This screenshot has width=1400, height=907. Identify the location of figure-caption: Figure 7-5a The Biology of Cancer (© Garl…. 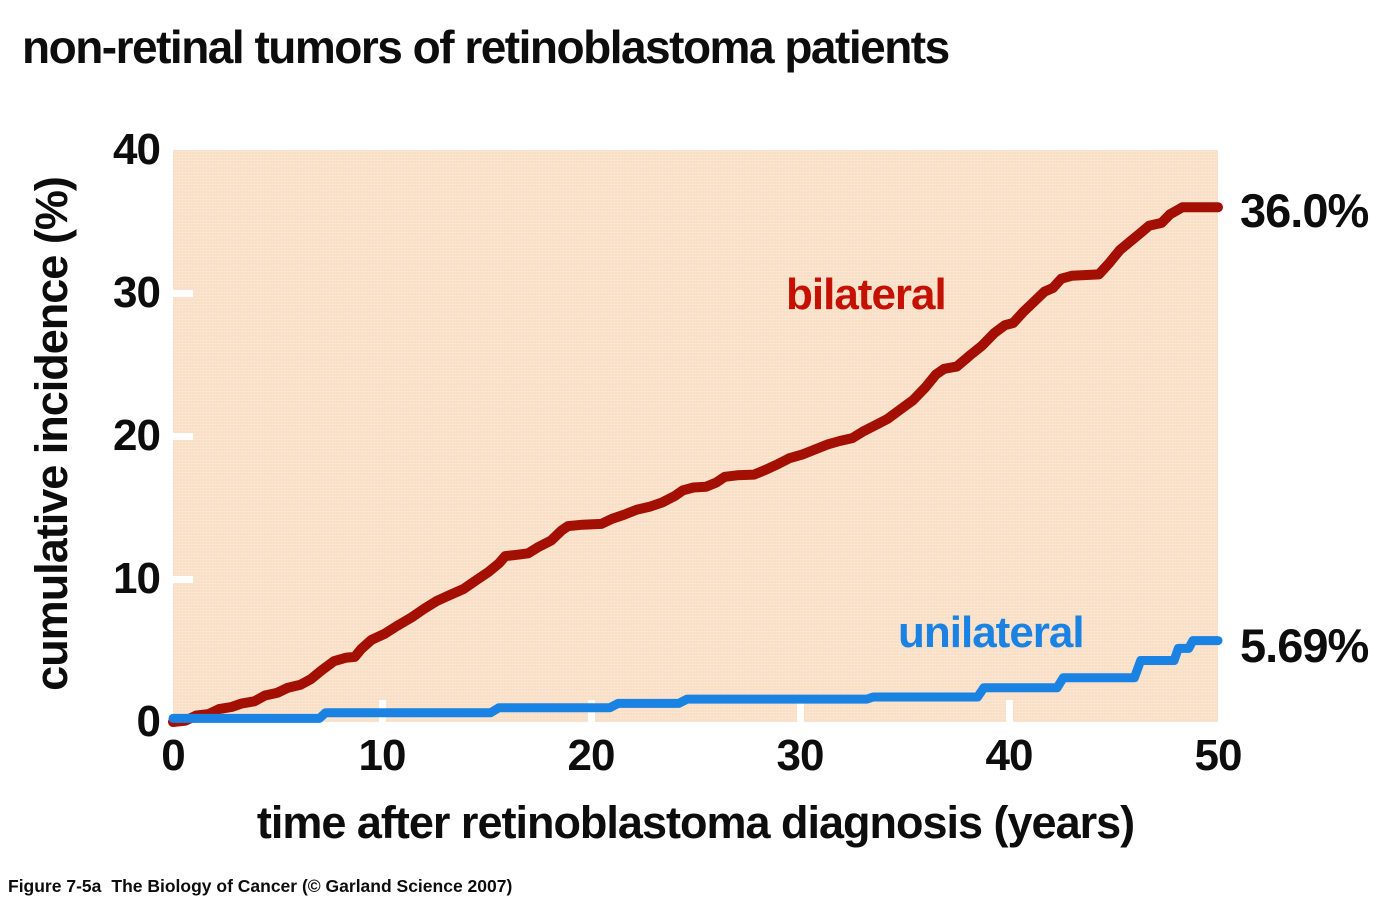
(260, 886).